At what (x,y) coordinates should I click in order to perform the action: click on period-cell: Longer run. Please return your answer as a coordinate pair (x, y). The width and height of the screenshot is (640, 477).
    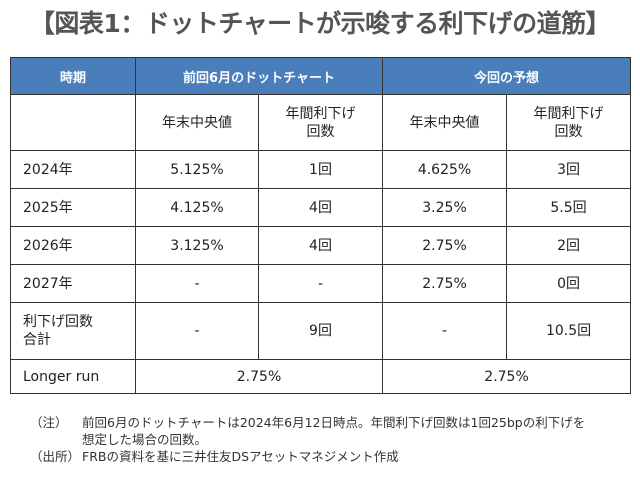
    Looking at the image, I should click on (73, 376).